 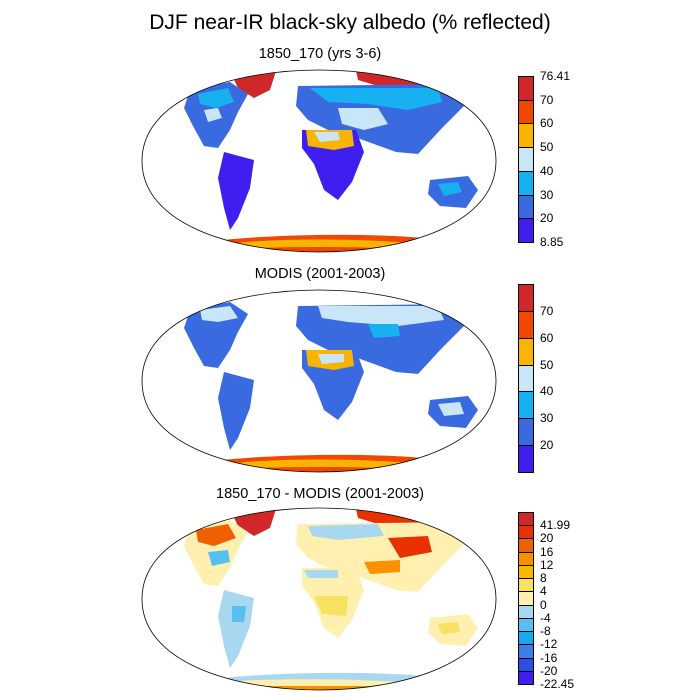 What do you see at coordinates (543, 578) in the screenshot?
I see `colorbar-label: 8` at bounding box center [543, 578].